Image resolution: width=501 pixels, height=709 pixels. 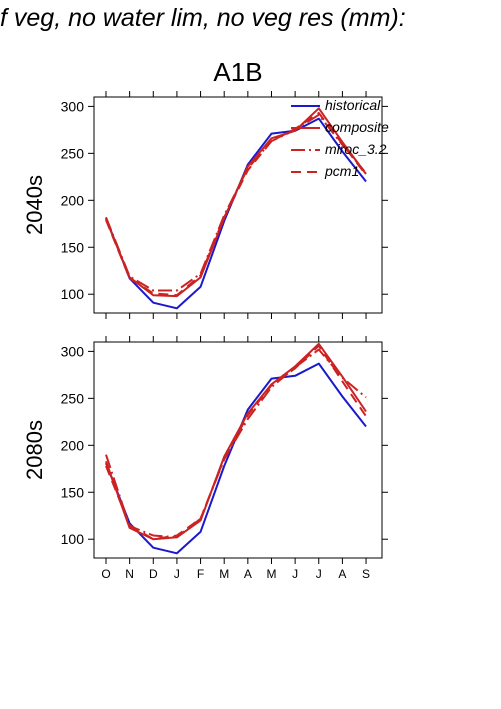 I want to click on legend-label-composite: composite, so click(x=357, y=127).